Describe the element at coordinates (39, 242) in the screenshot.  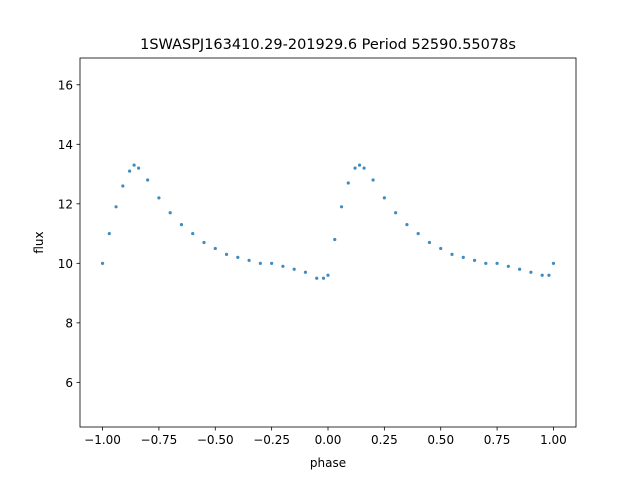
I see `y-axis-label: flux` at that location.